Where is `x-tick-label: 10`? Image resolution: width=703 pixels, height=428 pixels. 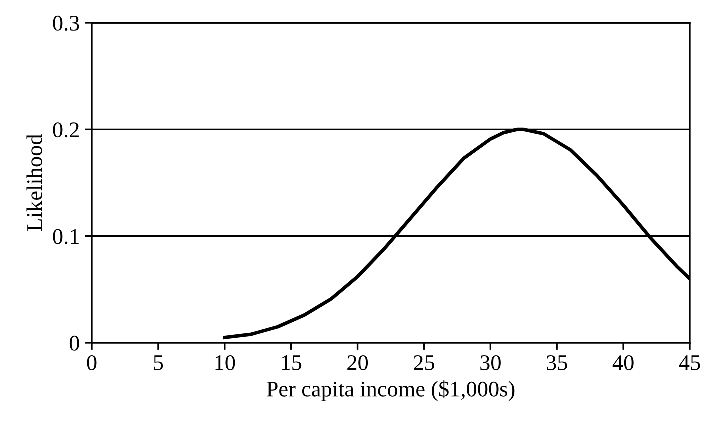
x-tick-label: 10 is located at coordinates (226, 362).